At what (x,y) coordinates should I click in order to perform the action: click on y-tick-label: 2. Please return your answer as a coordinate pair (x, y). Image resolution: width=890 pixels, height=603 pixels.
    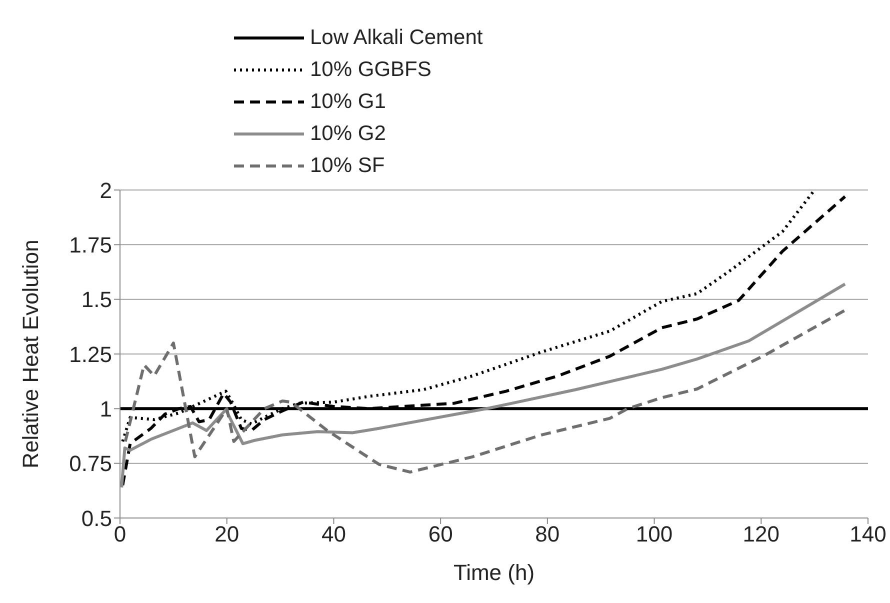
    Looking at the image, I should click on (106, 190).